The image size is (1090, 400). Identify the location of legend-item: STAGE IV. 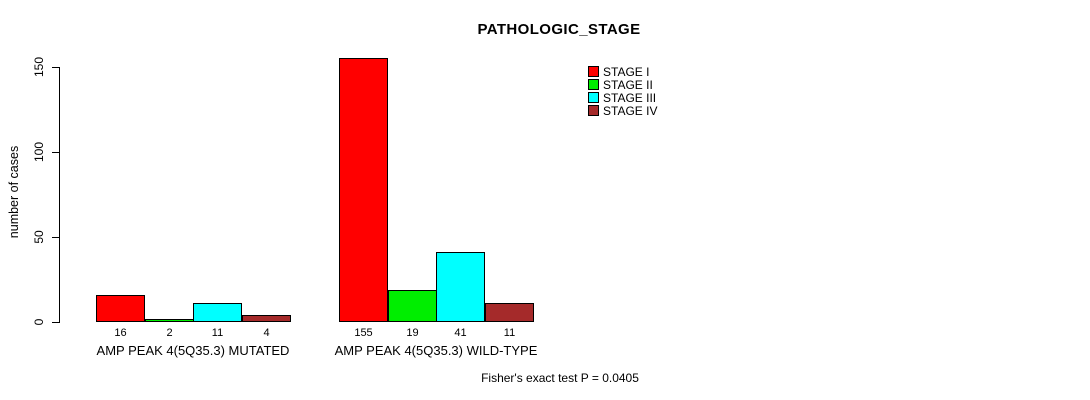
(623, 110).